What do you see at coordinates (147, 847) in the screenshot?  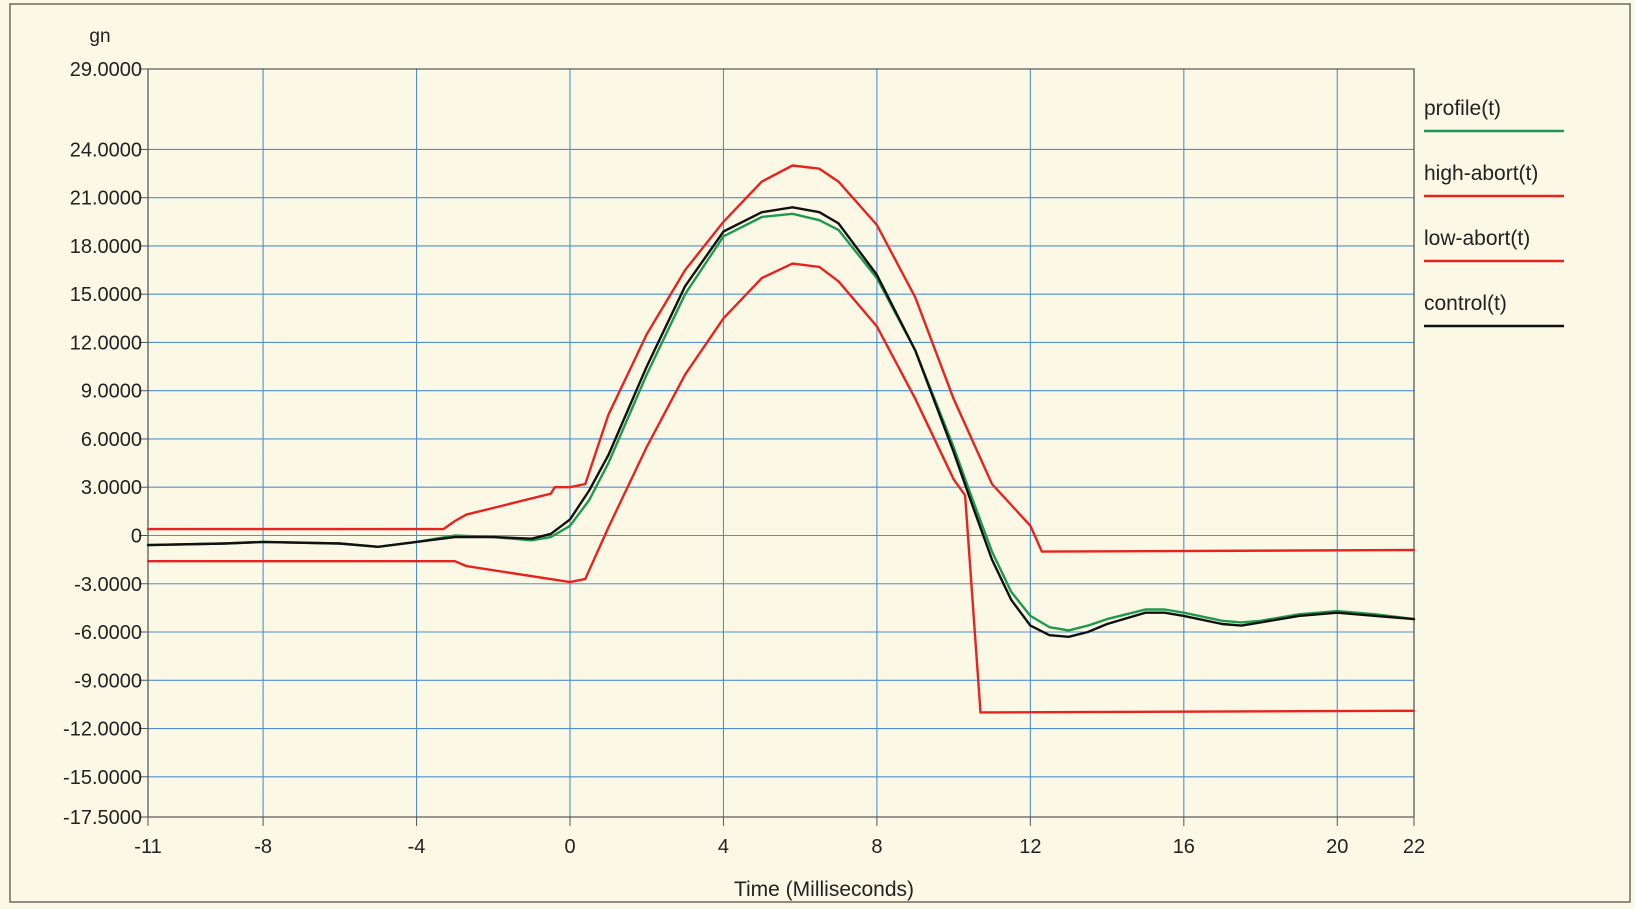 I see `x-tick-label: -11` at bounding box center [147, 847].